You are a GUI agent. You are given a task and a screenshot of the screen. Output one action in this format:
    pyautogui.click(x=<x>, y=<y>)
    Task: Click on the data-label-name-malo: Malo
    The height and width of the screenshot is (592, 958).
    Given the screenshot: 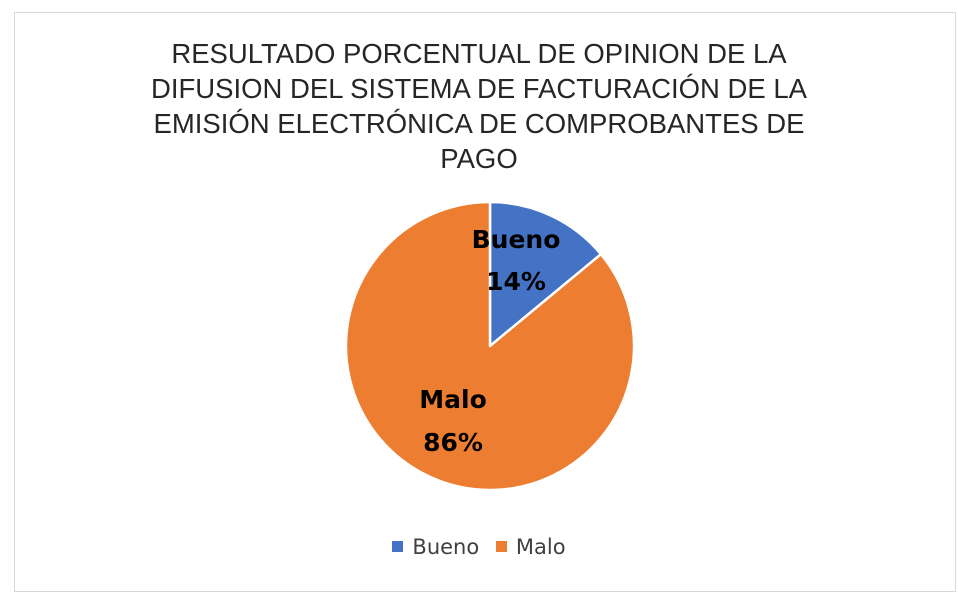 What is the action you would take?
    pyautogui.click(x=453, y=399)
    